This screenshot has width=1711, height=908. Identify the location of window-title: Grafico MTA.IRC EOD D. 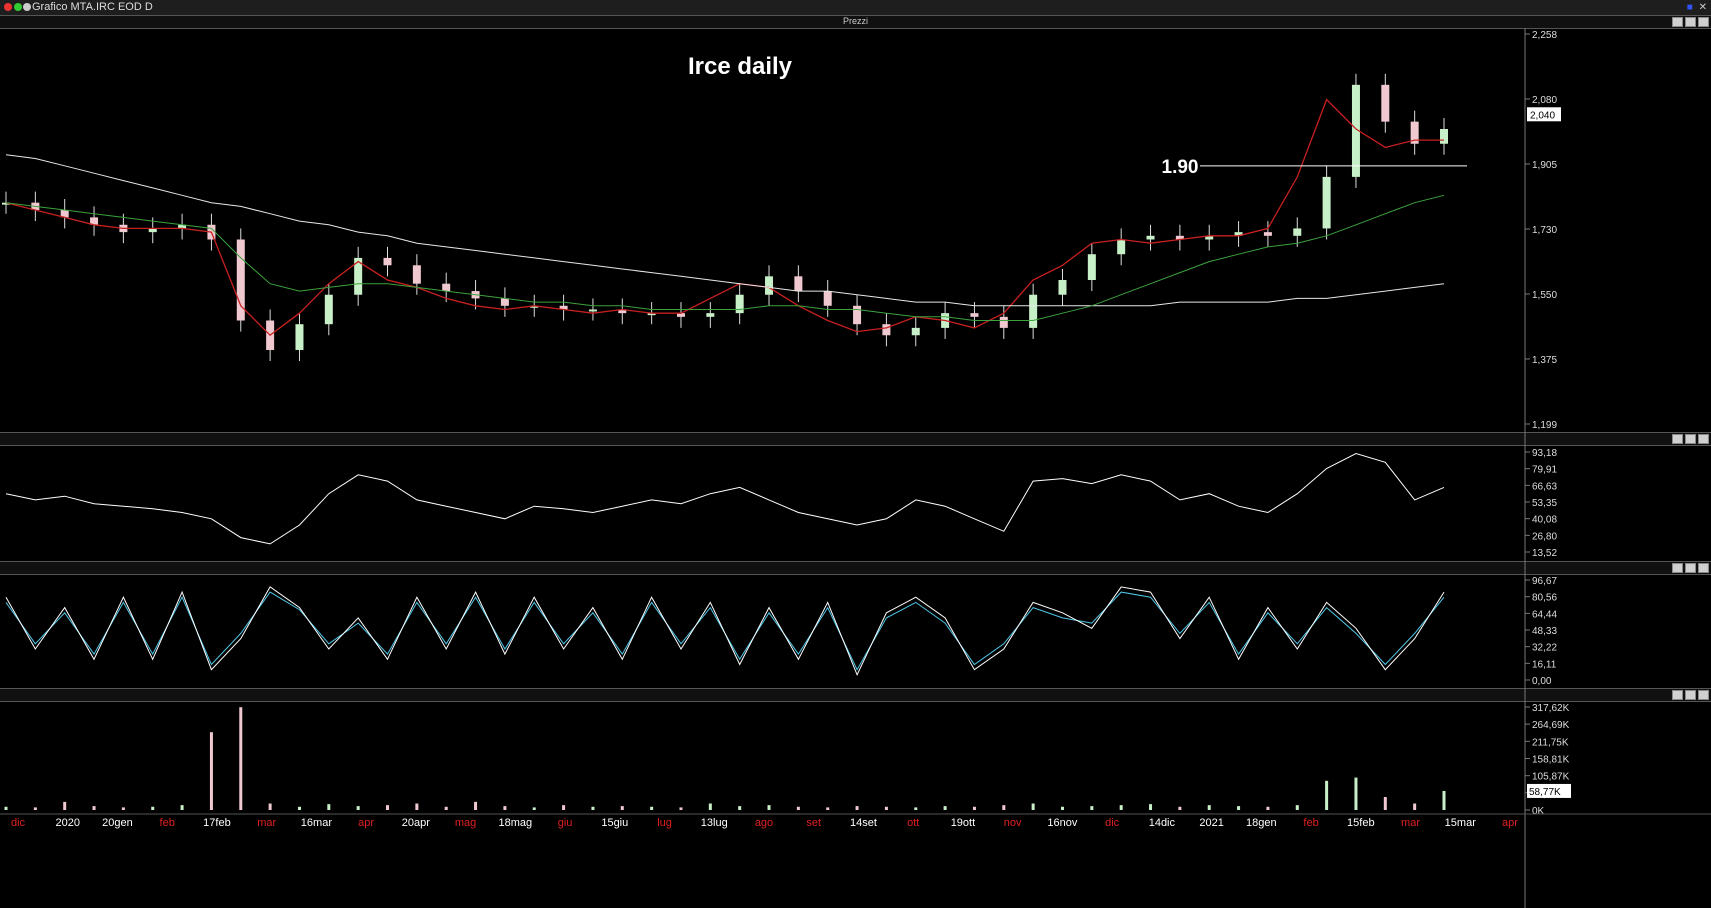
(92, 7).